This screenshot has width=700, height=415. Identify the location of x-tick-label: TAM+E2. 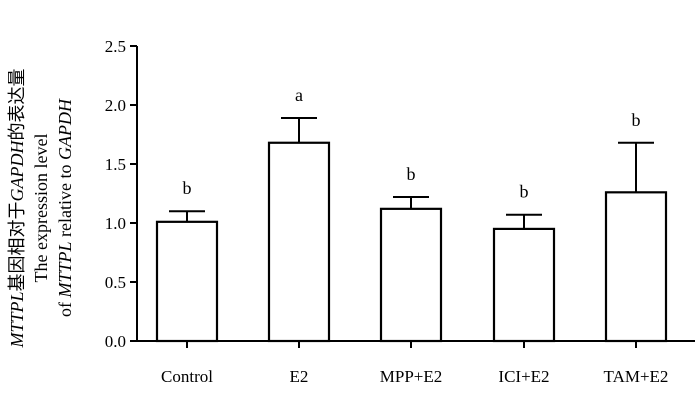
(636, 376).